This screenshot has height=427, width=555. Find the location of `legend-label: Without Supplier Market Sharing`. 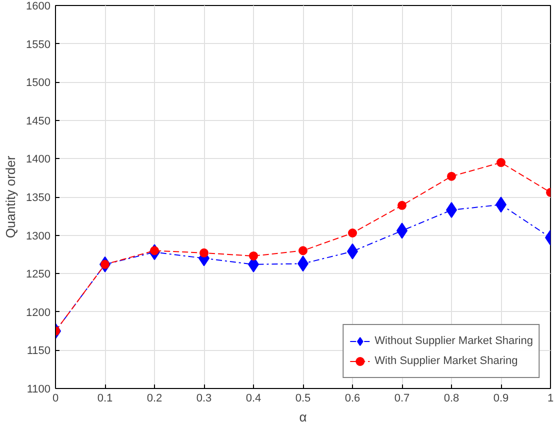

legend-label: Without Supplier Market Sharing is located at coordinates (453, 341).